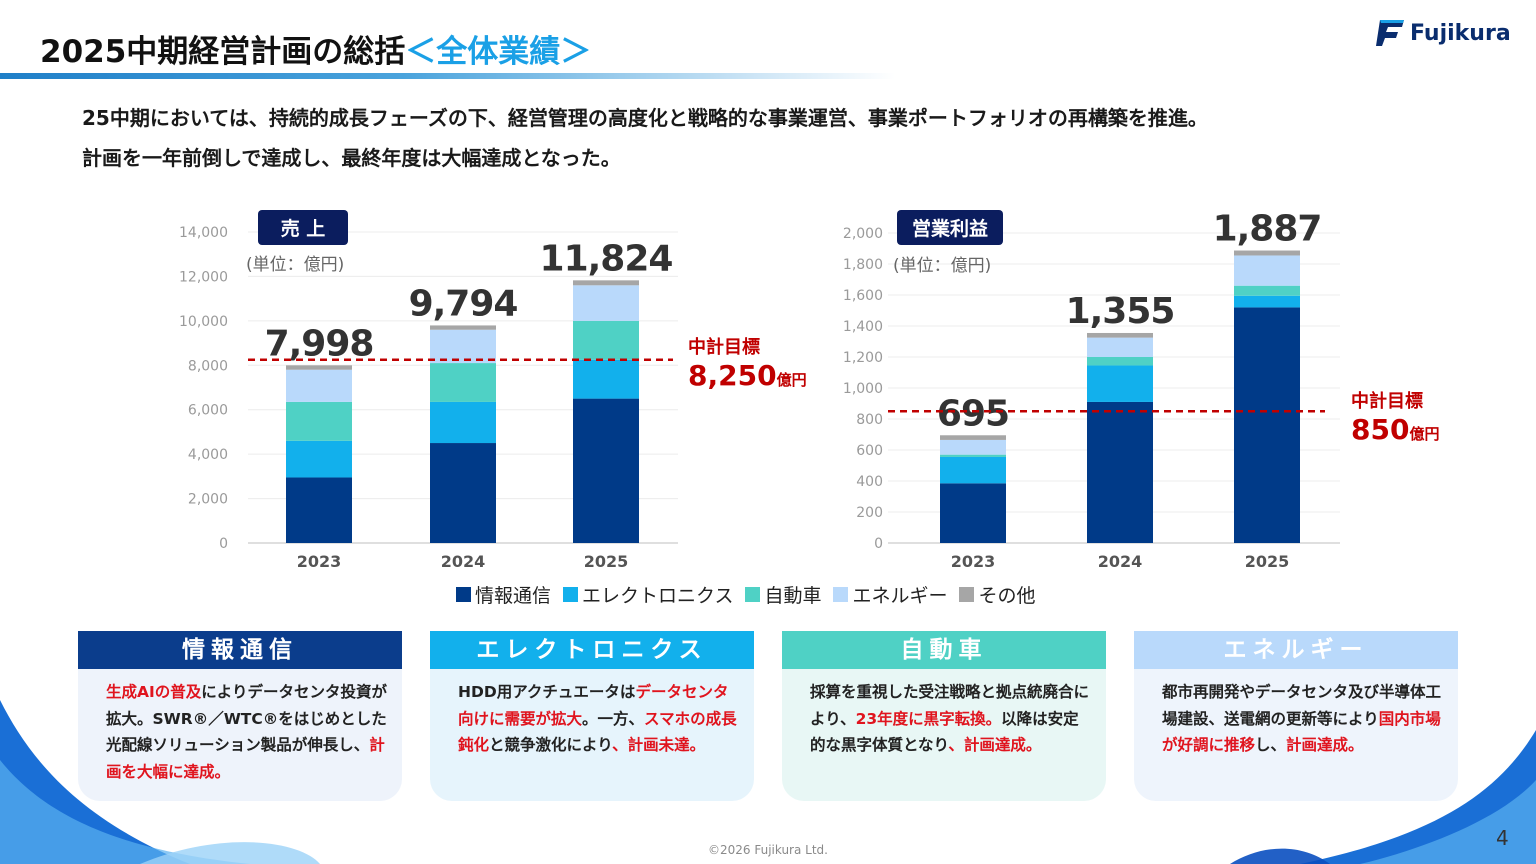 Image resolution: width=1536 pixels, height=864 pixels. What do you see at coordinates (995, 745) in the screenshot?
I see `highlight-text: 、計画達成。` at bounding box center [995, 745].